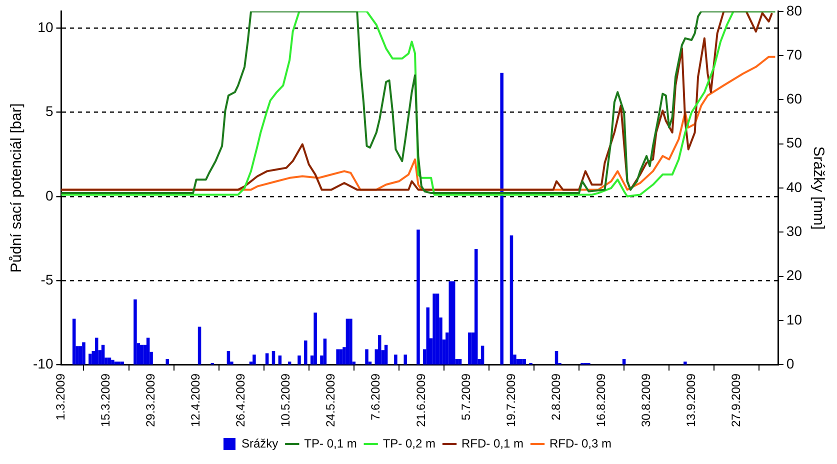 This screenshot has width=837, height=464. I want to click on y2-tick-label: 30, so click(794, 231).